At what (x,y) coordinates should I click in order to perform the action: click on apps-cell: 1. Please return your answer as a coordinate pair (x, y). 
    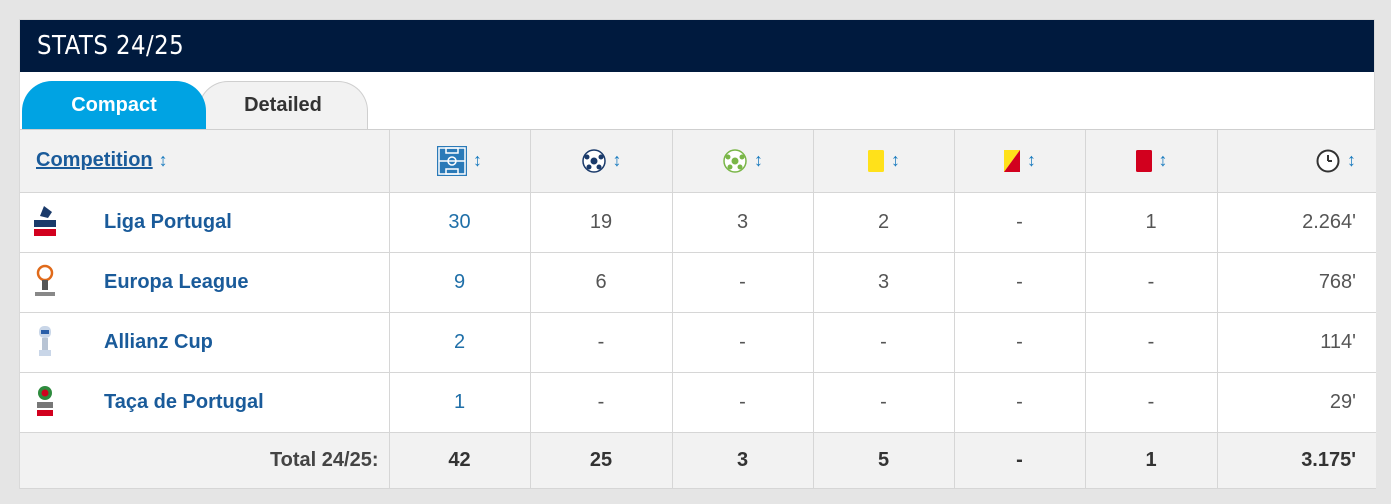
    Looking at the image, I should click on (460, 402).